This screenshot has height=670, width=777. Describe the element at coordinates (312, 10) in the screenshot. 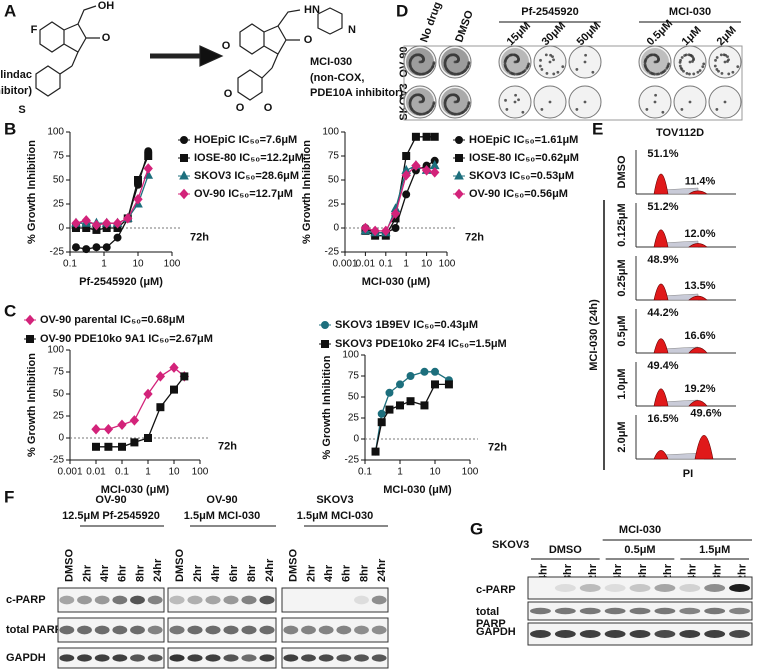

I see `atom: HN` at that location.